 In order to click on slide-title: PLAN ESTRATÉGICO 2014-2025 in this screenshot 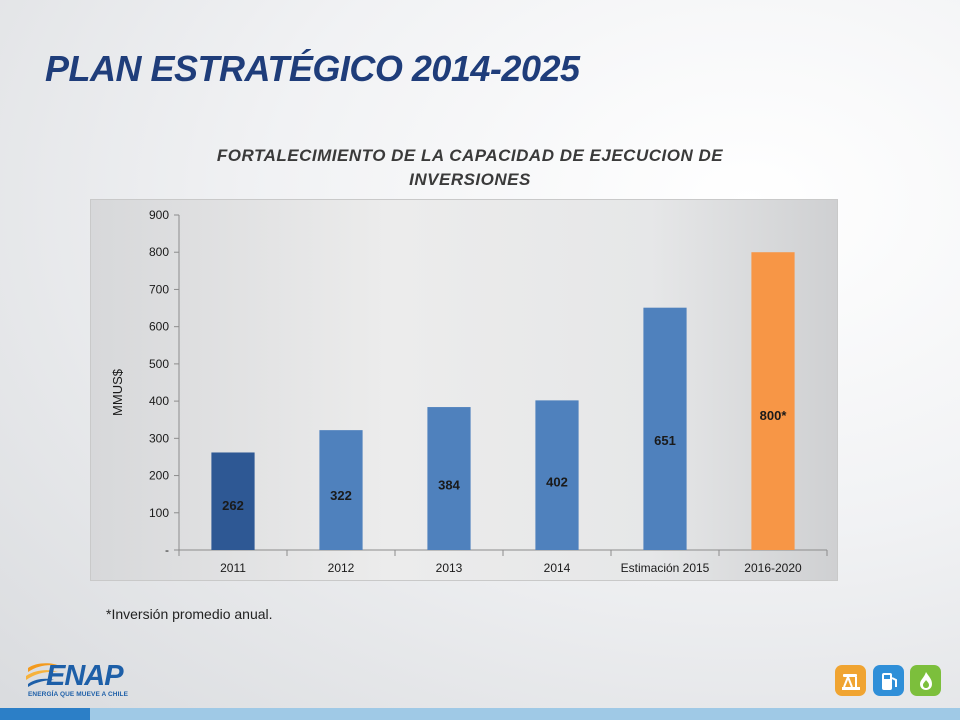, I will do `click(312, 68)`.